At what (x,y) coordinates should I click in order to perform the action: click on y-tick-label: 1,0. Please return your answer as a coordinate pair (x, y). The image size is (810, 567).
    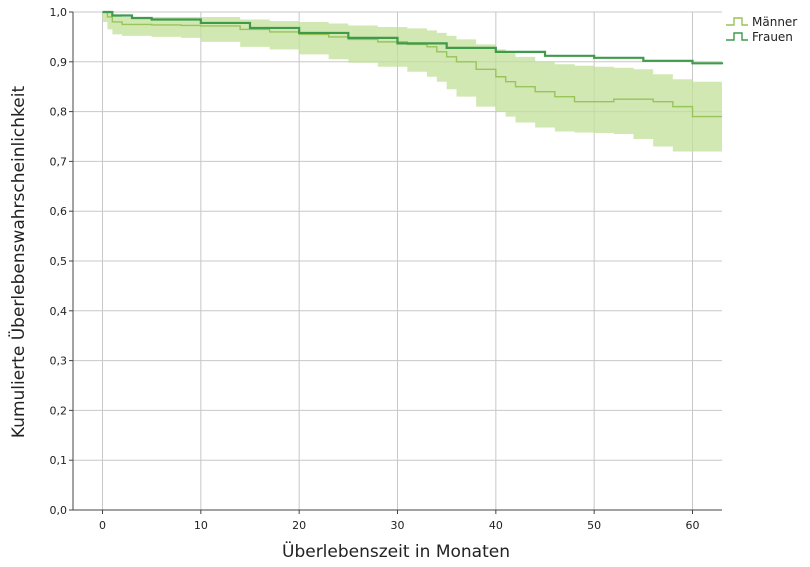
    Looking at the image, I should click on (59, 12).